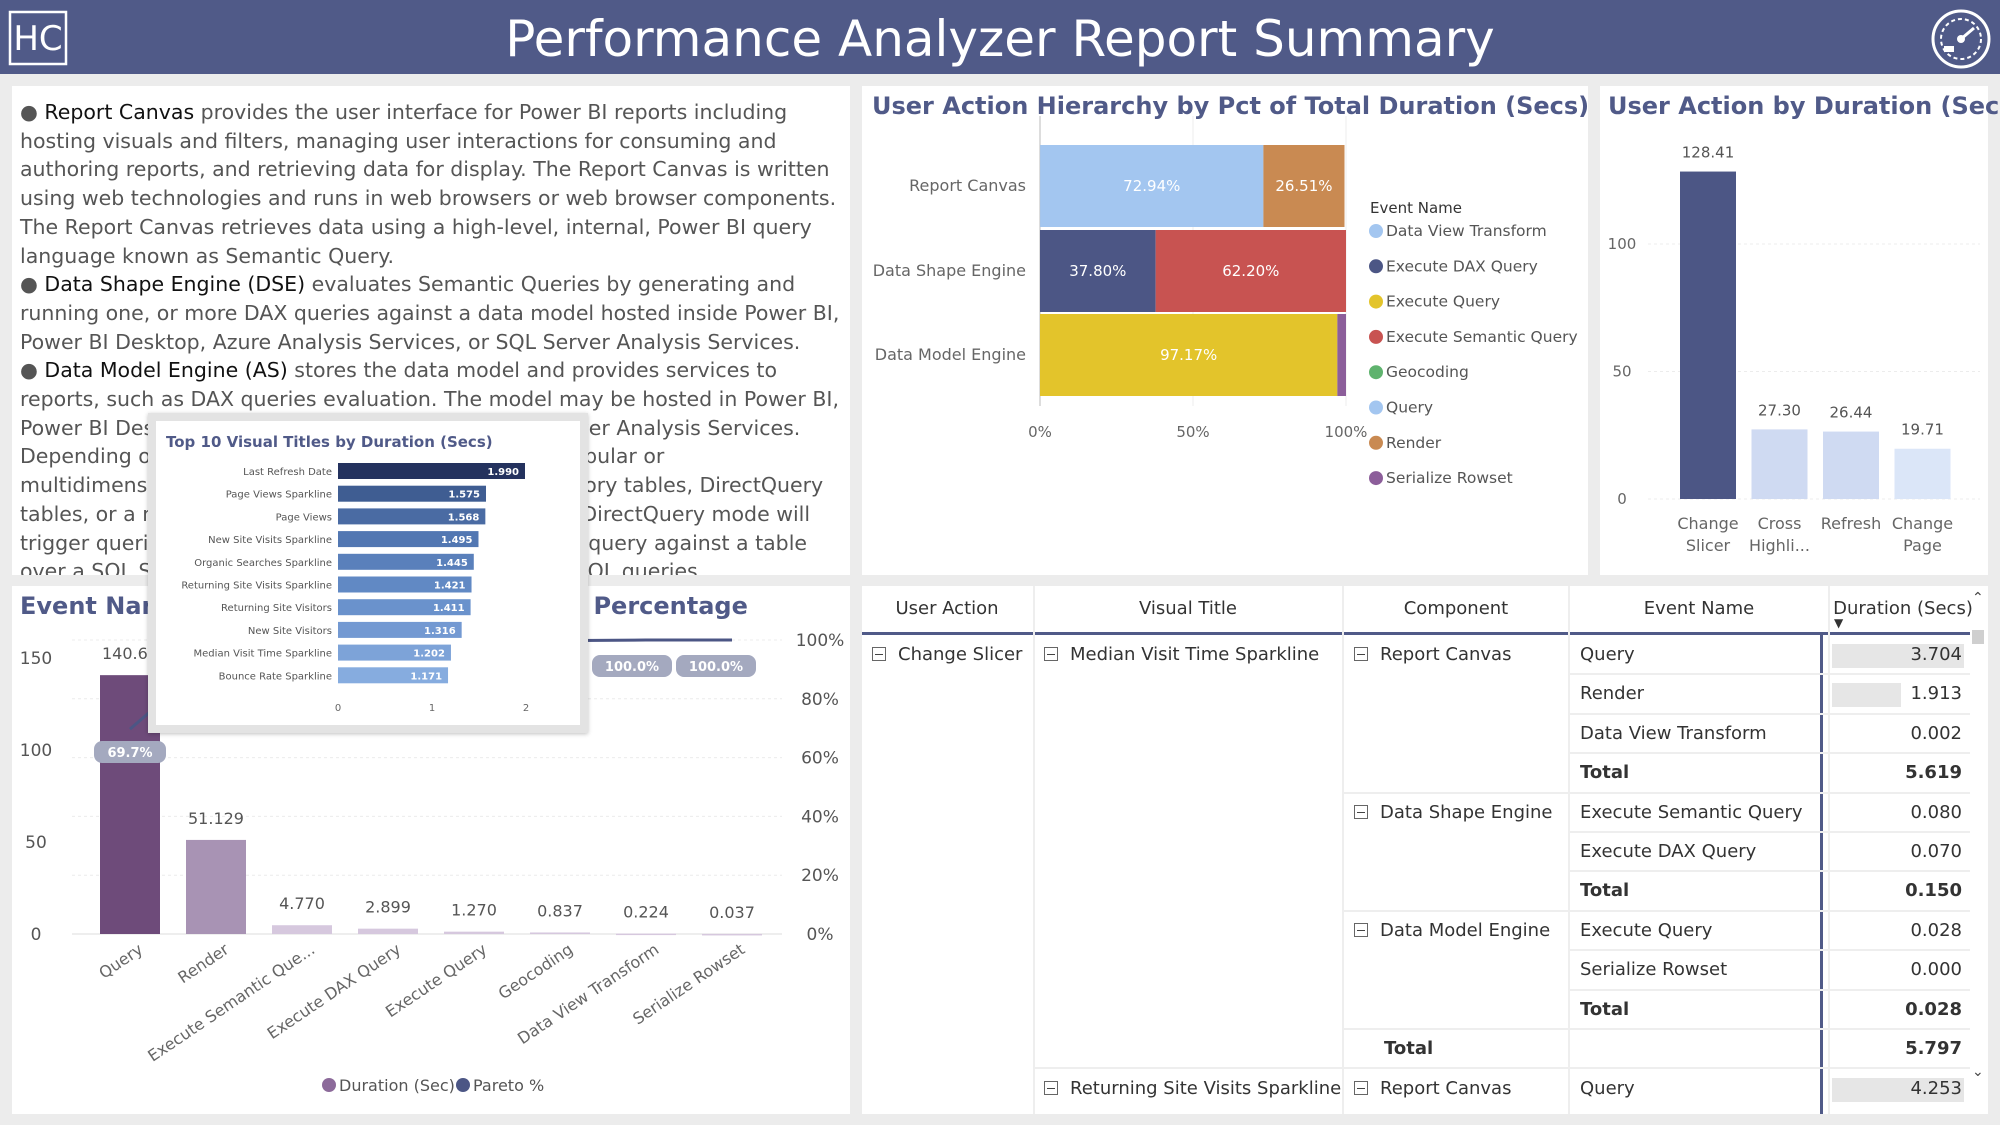  I want to click on matrix-duration-value: 0.080, so click(1936, 812).